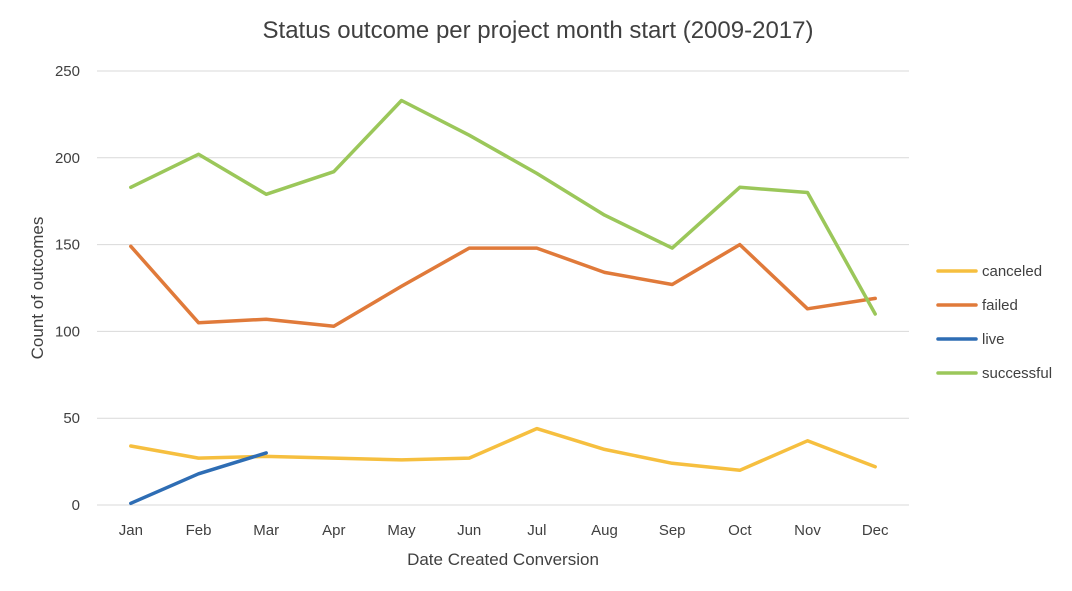  I want to click on x-tick-label: Aug, so click(604, 530).